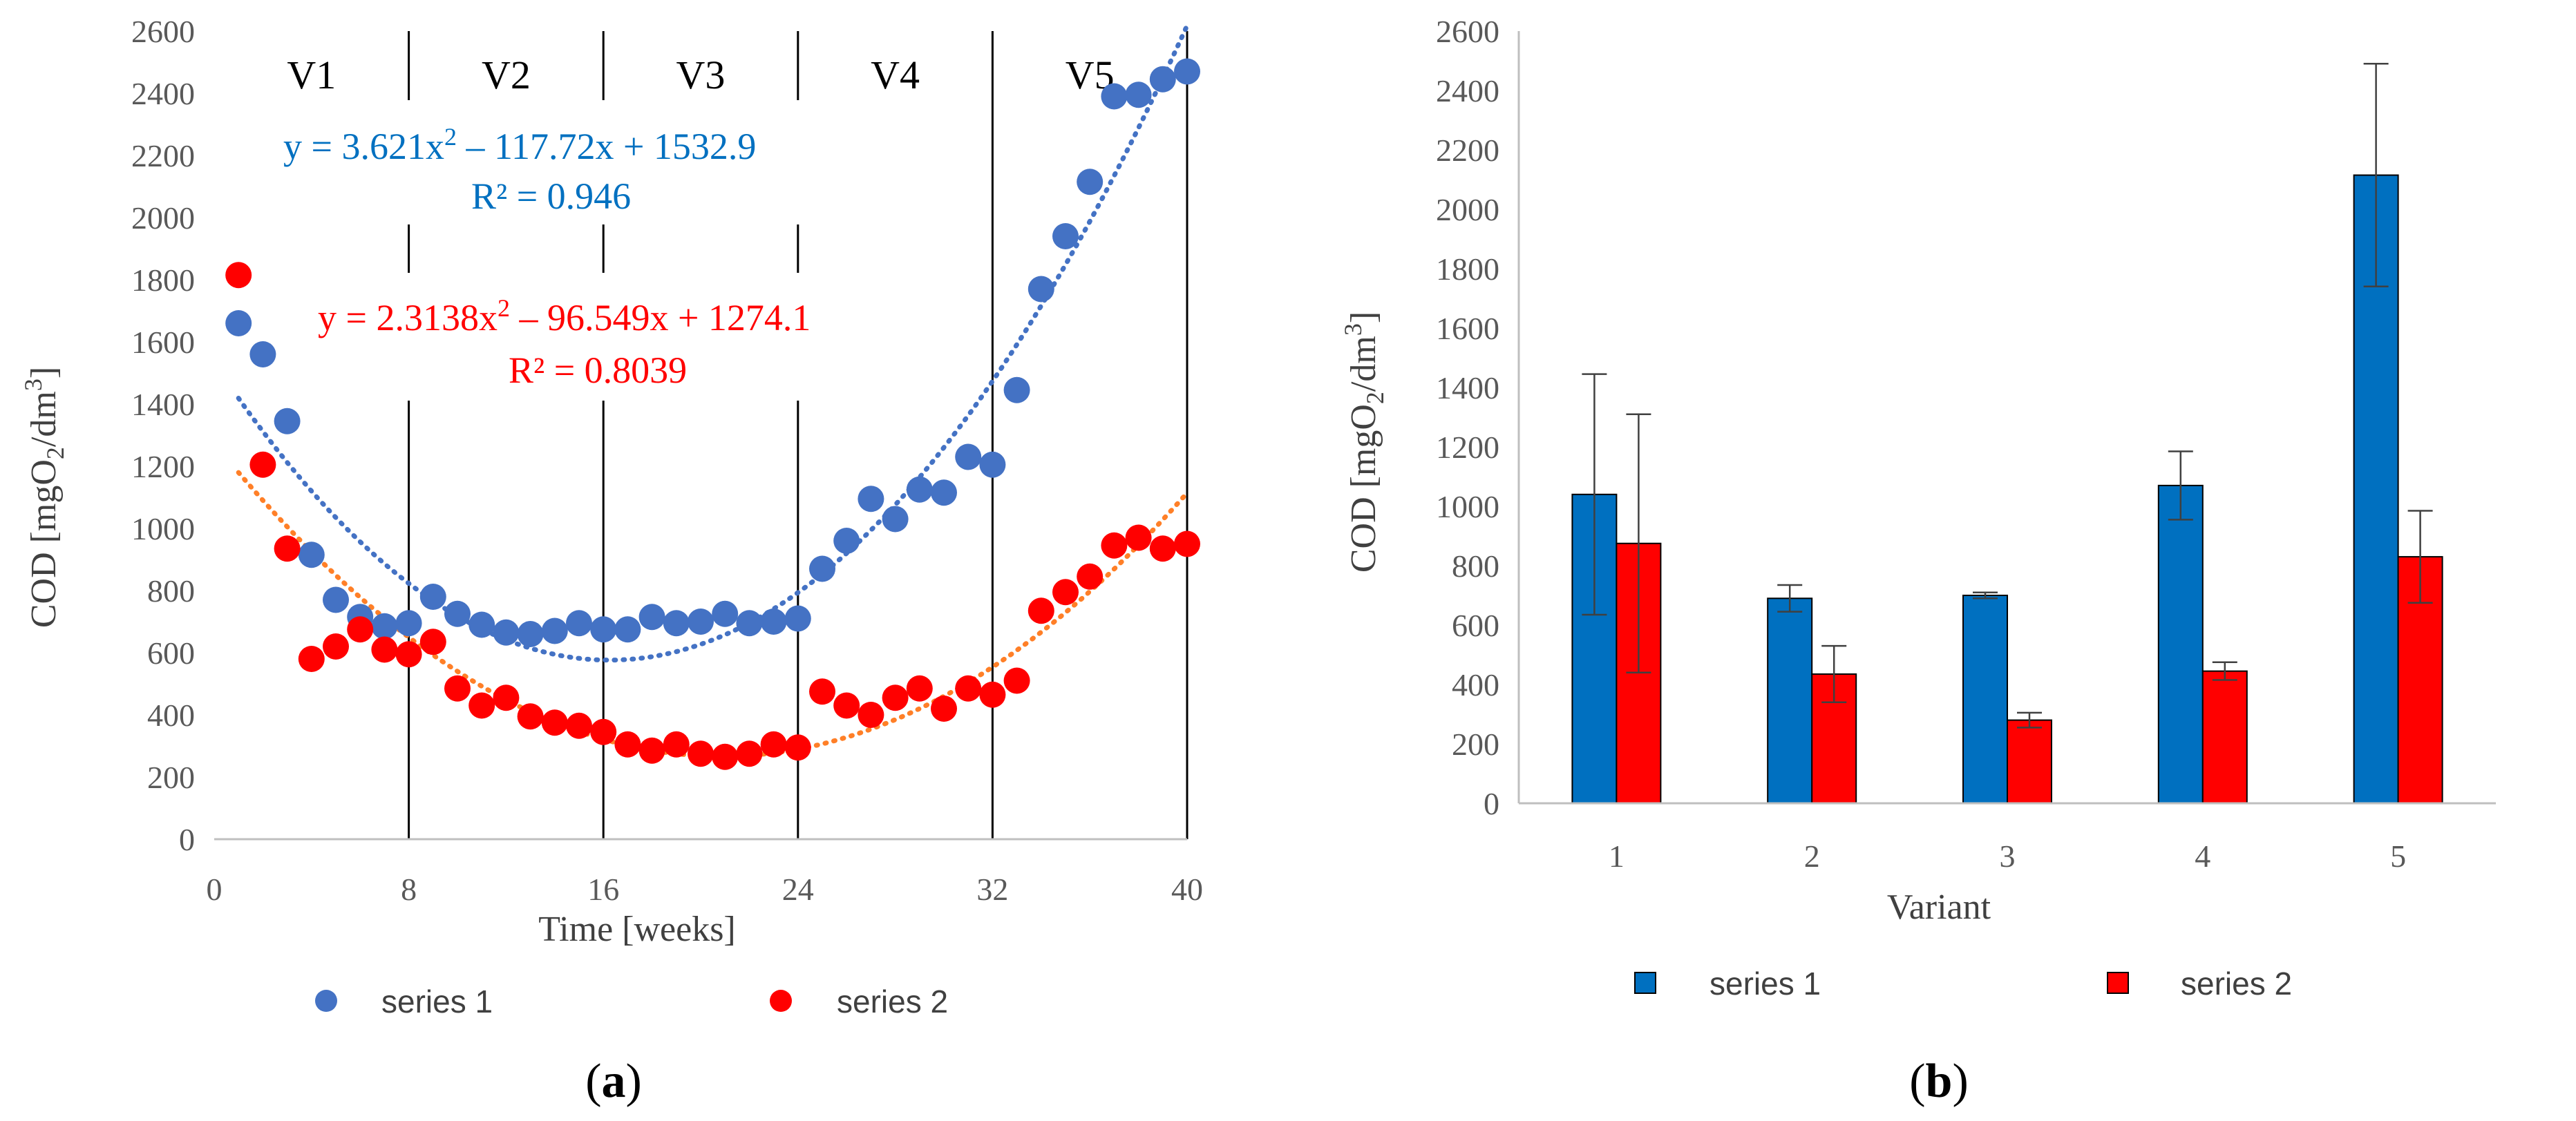  Describe the element at coordinates (798, 890) in the screenshot. I see `x-tick-label: 24` at that location.